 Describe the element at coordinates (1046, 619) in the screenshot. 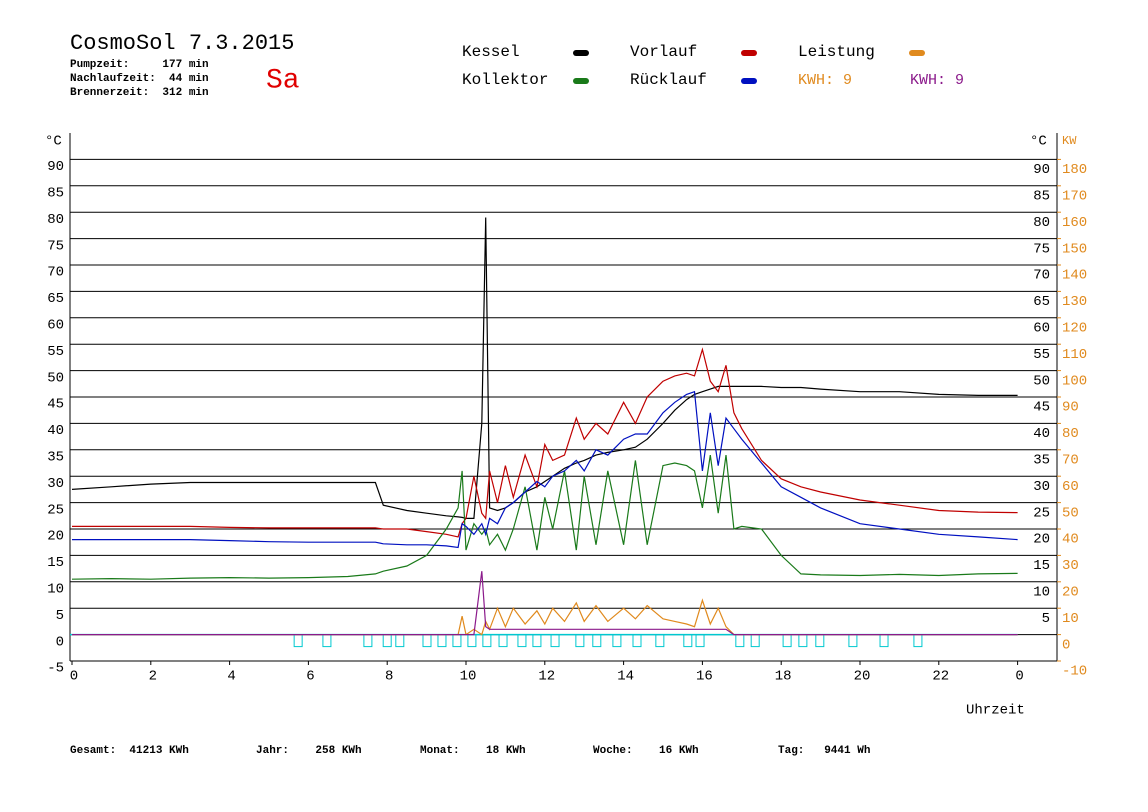

I see `y-right-tick-label: 5` at that location.